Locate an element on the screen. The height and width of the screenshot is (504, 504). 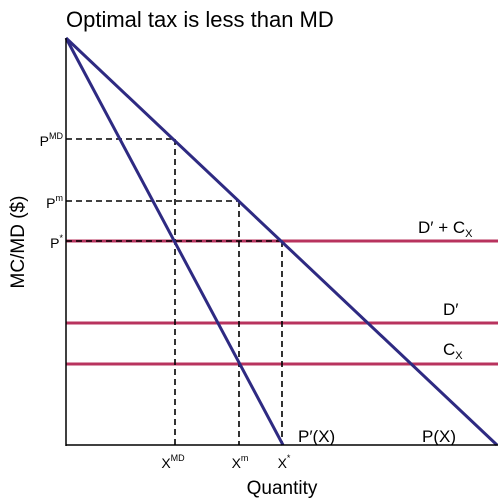
diagram-title: Optimal tax is less than MD is located at coordinates (200, 19).